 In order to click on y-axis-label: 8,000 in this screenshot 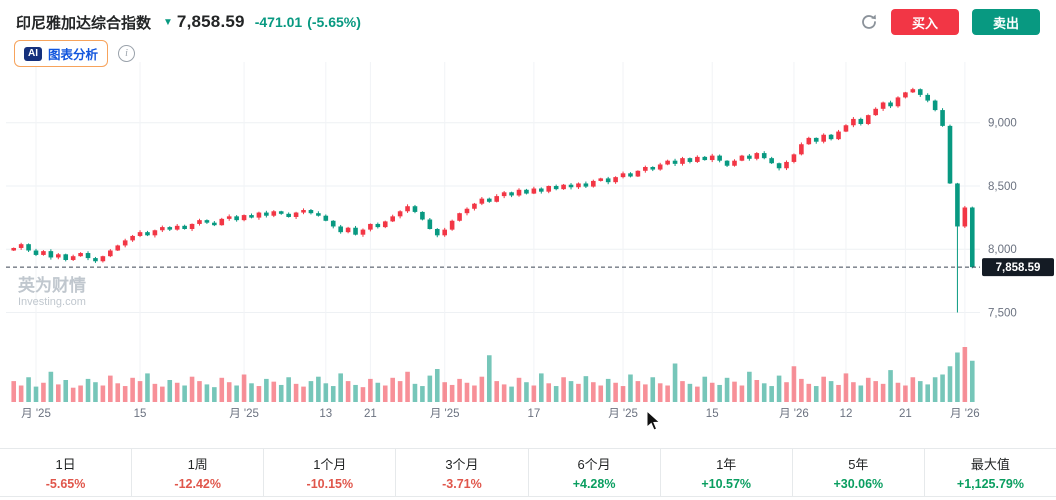, I will do `click(1002, 250)`.